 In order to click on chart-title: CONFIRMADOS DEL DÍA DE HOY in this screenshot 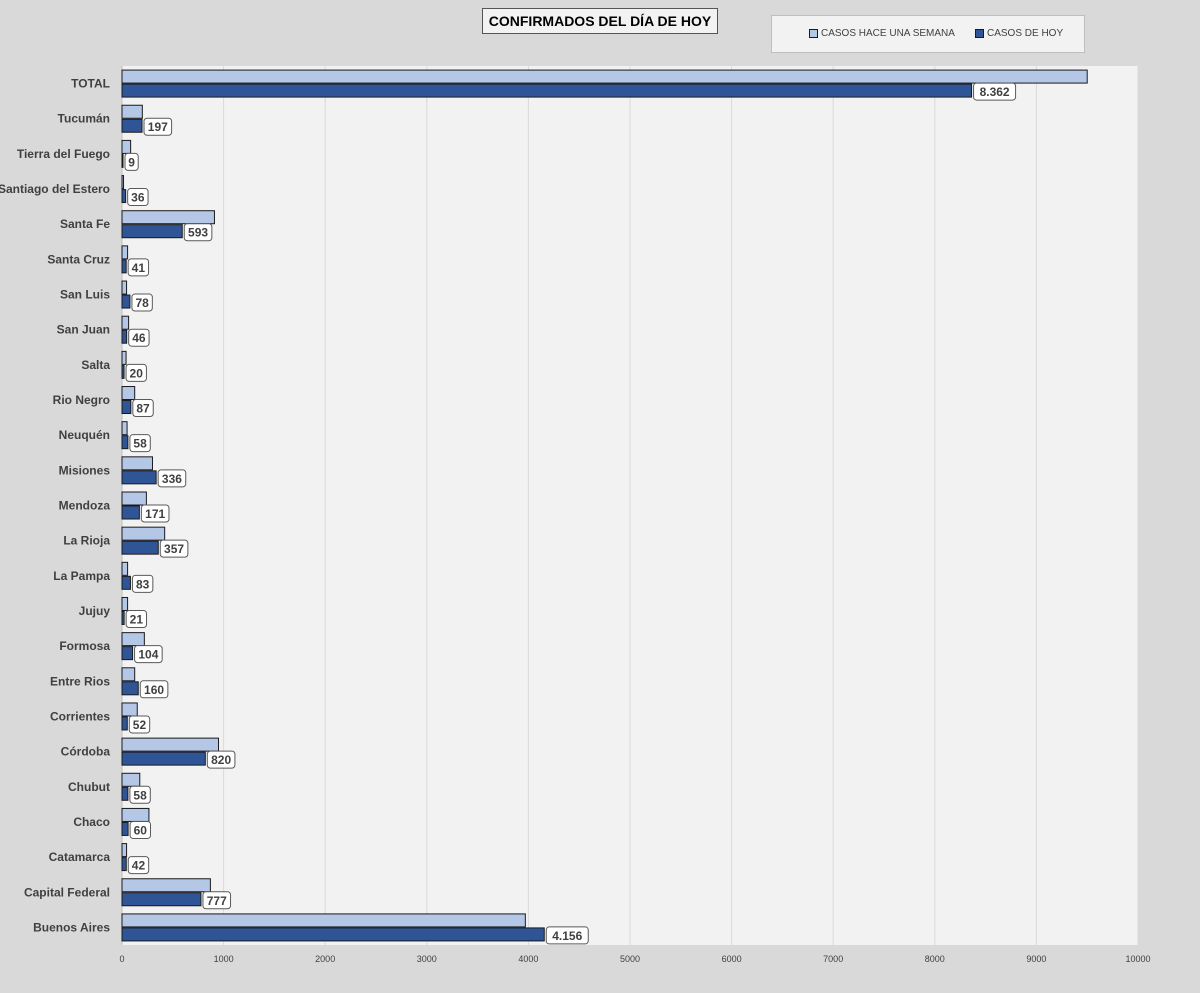, I will do `click(600, 21)`.